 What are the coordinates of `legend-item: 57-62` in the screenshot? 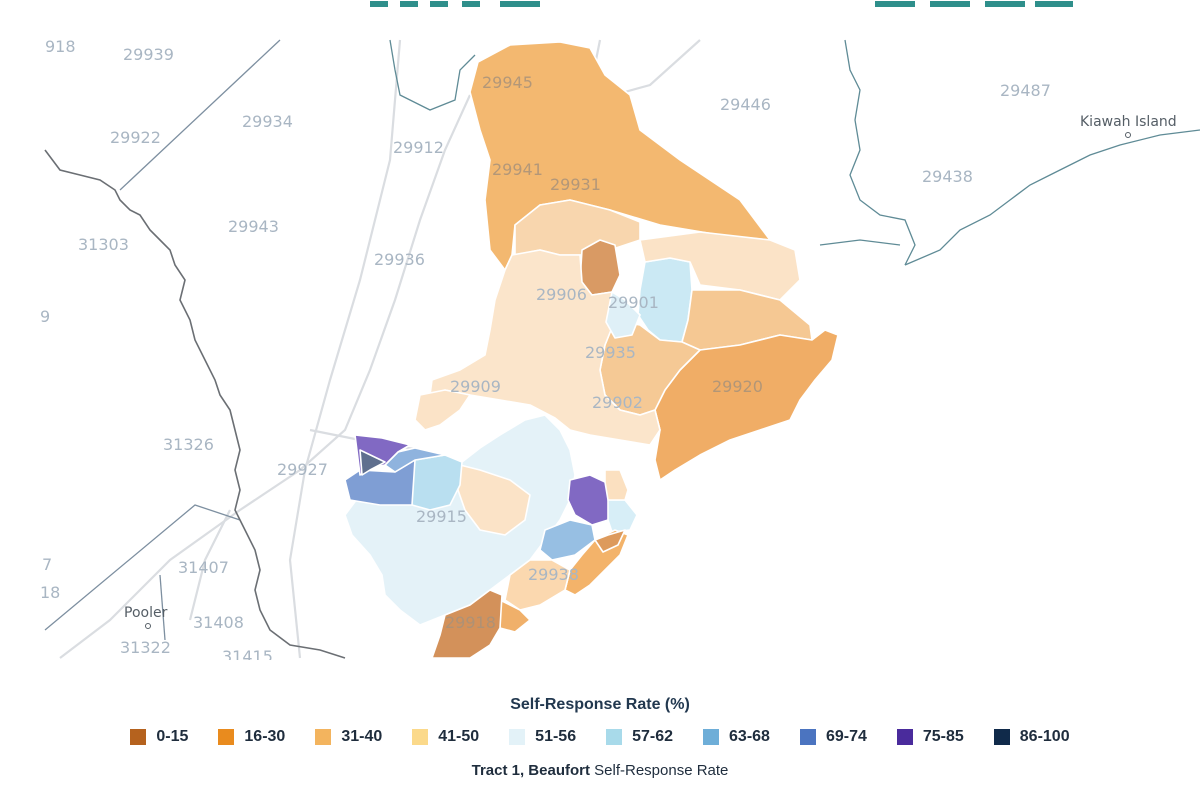 It's located at (639, 737).